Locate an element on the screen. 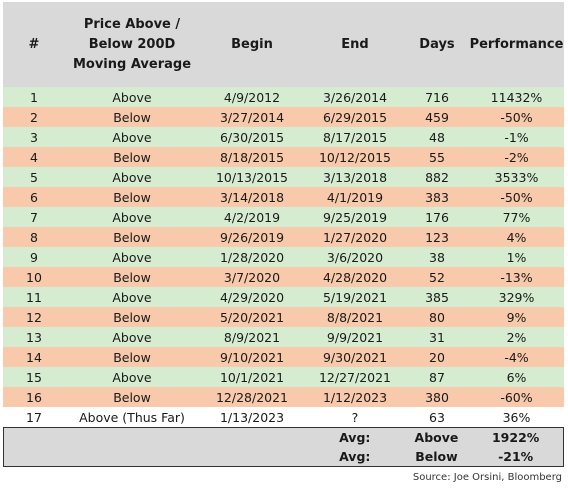 The image size is (568, 491). header-performance: Performance is located at coordinates (516, 44).